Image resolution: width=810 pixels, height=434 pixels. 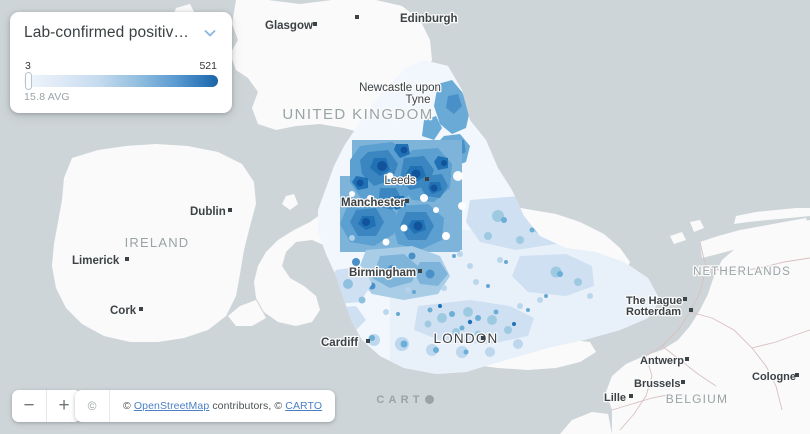 I want to click on city-dot-brussels, so click(x=683, y=382).